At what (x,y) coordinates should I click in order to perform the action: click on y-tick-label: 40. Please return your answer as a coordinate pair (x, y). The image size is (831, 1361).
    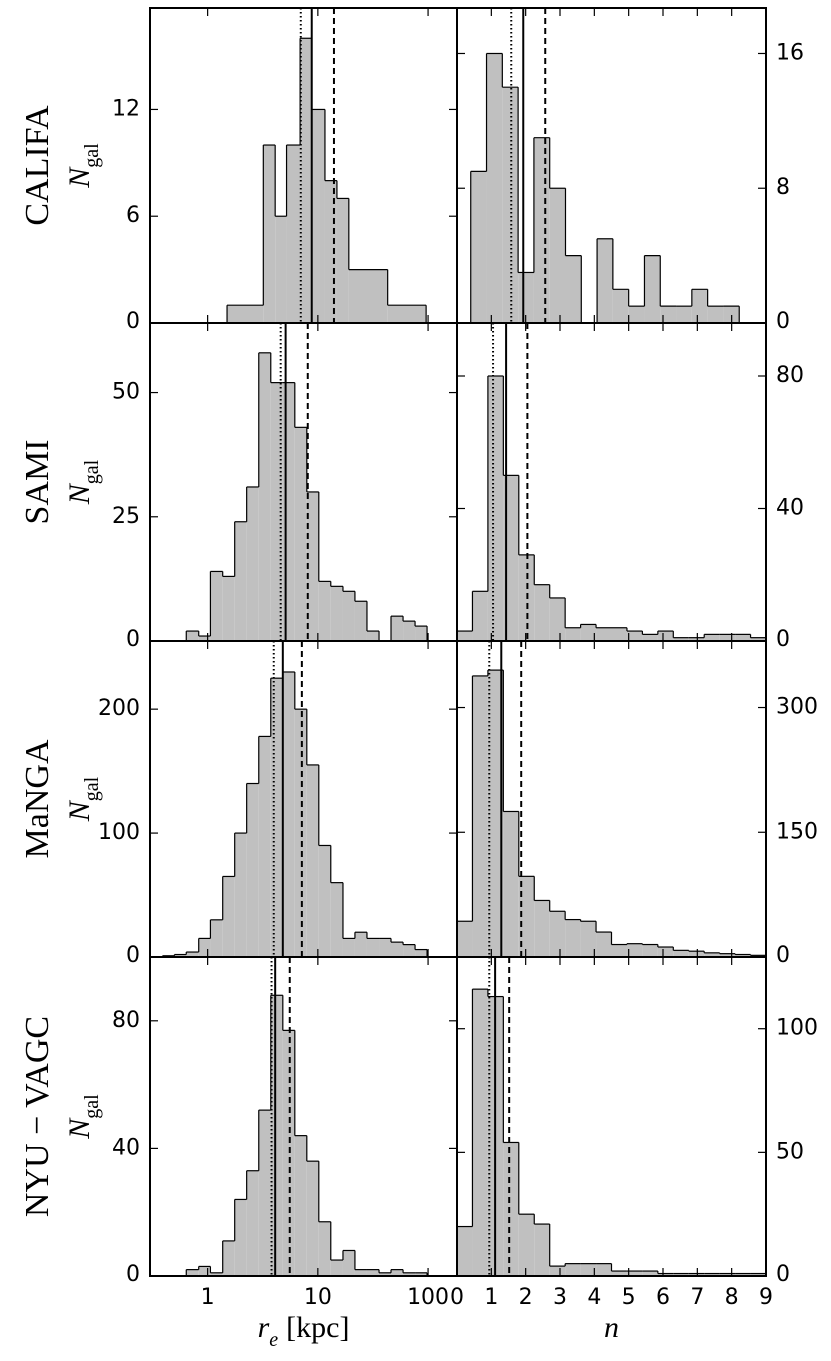
    Looking at the image, I should click on (126, 1147).